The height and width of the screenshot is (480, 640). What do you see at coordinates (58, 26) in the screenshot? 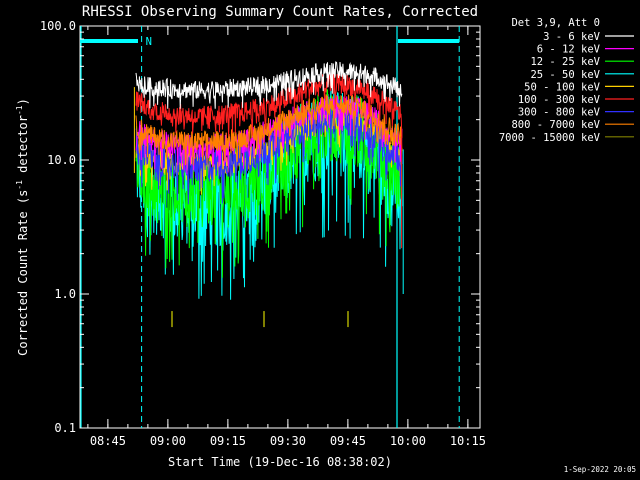
I see `y-tick-label: 100.0` at bounding box center [58, 26].